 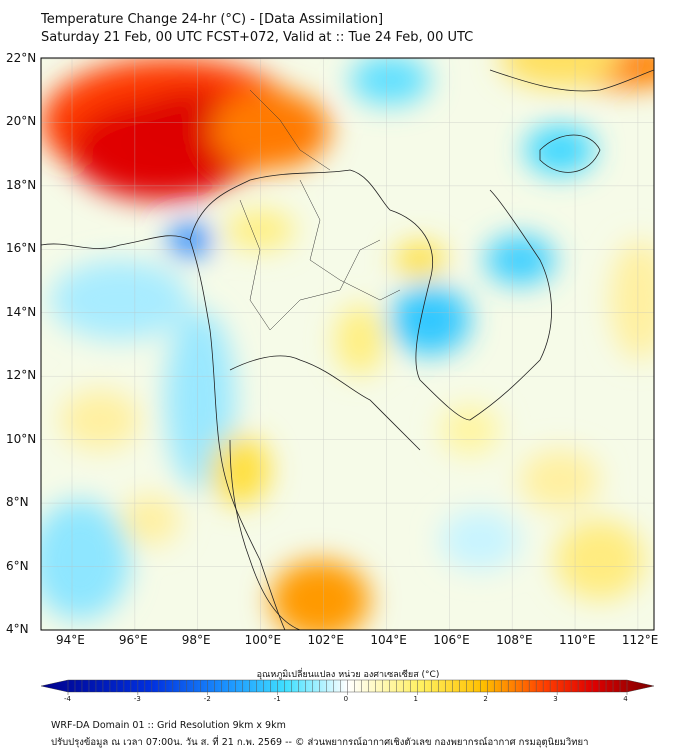 What do you see at coordinates (17, 502) in the screenshot?
I see `lat-label: 8°N` at bounding box center [17, 502].